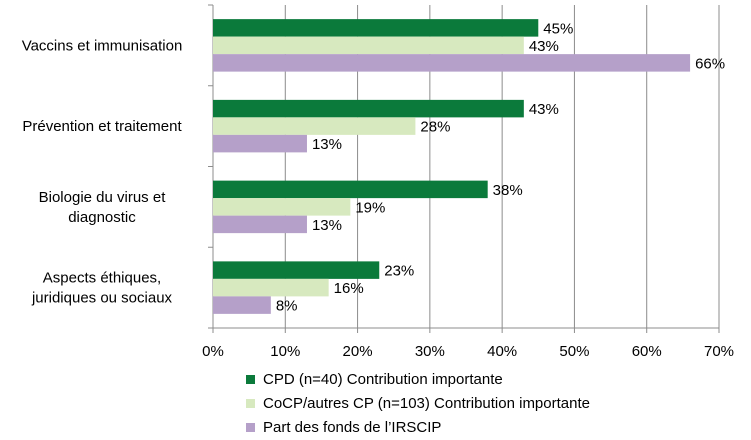 The image size is (751, 440). What do you see at coordinates (102, 298) in the screenshot?
I see `category-label: juridiques ou sociaux` at bounding box center [102, 298].